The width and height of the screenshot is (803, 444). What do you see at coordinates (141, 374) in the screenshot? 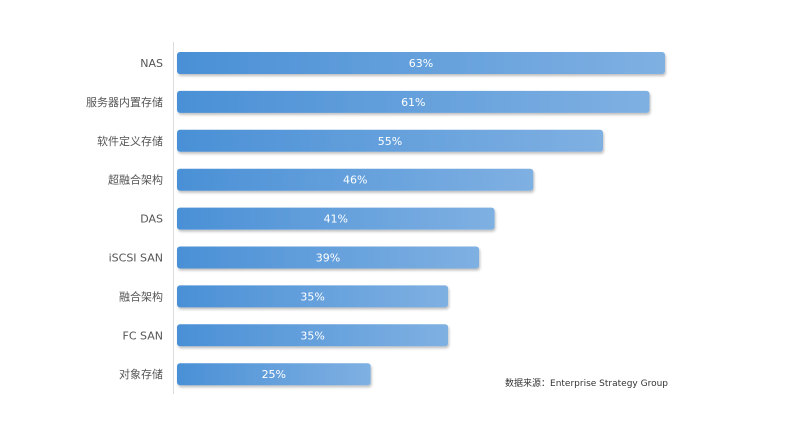
I see `category-label-8: 对象存储` at bounding box center [141, 374].